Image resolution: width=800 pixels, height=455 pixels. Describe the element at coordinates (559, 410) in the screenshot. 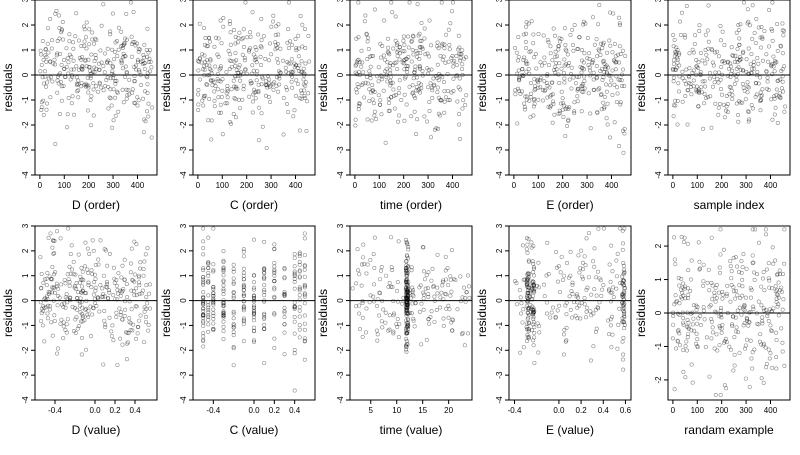

I see `x-tick-label: 0.0` at that location.